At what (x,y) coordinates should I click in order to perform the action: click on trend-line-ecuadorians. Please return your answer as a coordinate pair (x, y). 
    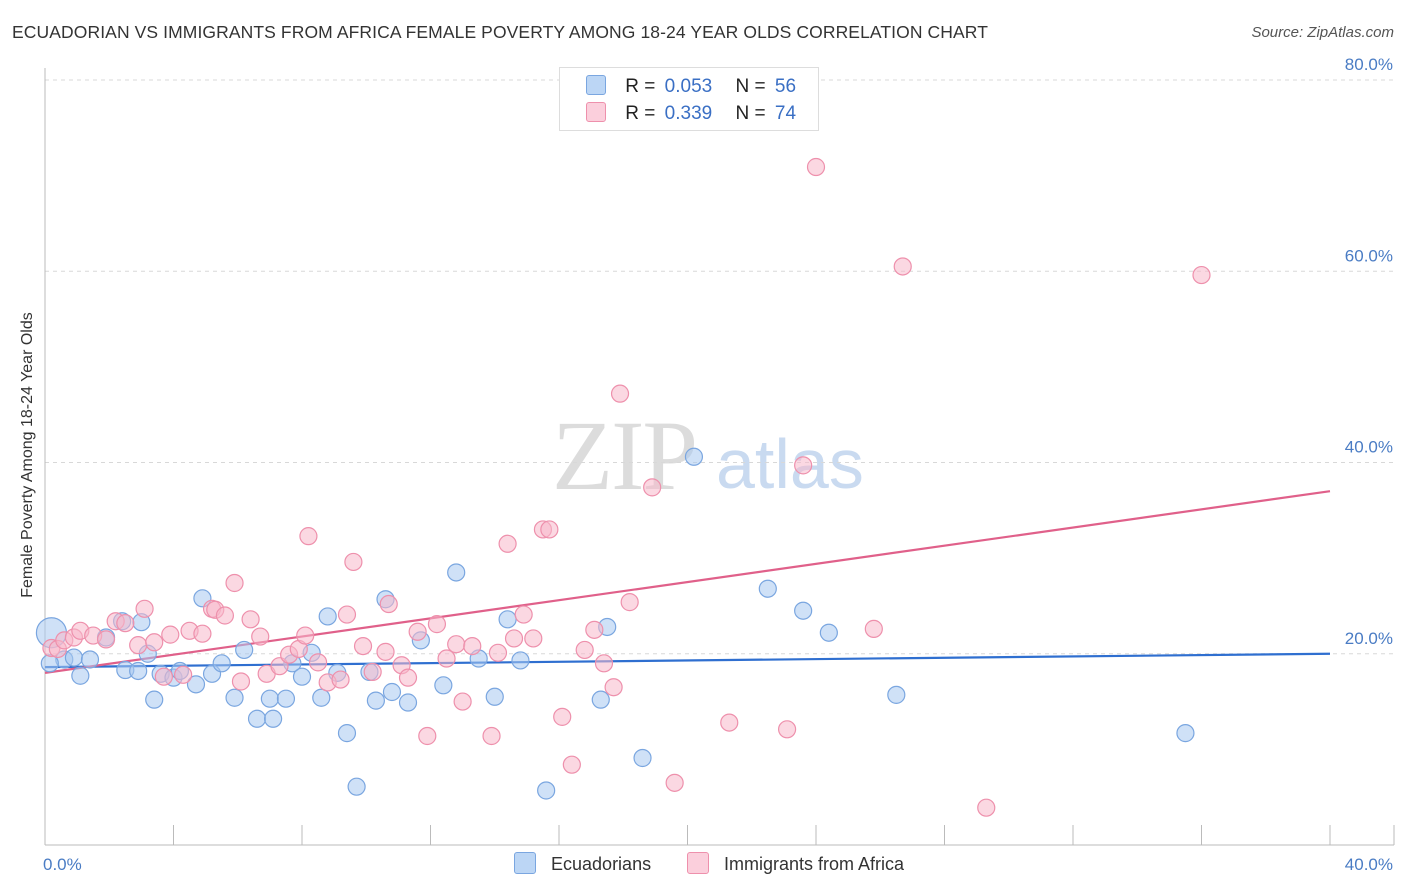
    Looking at the image, I should click on (687, 660).